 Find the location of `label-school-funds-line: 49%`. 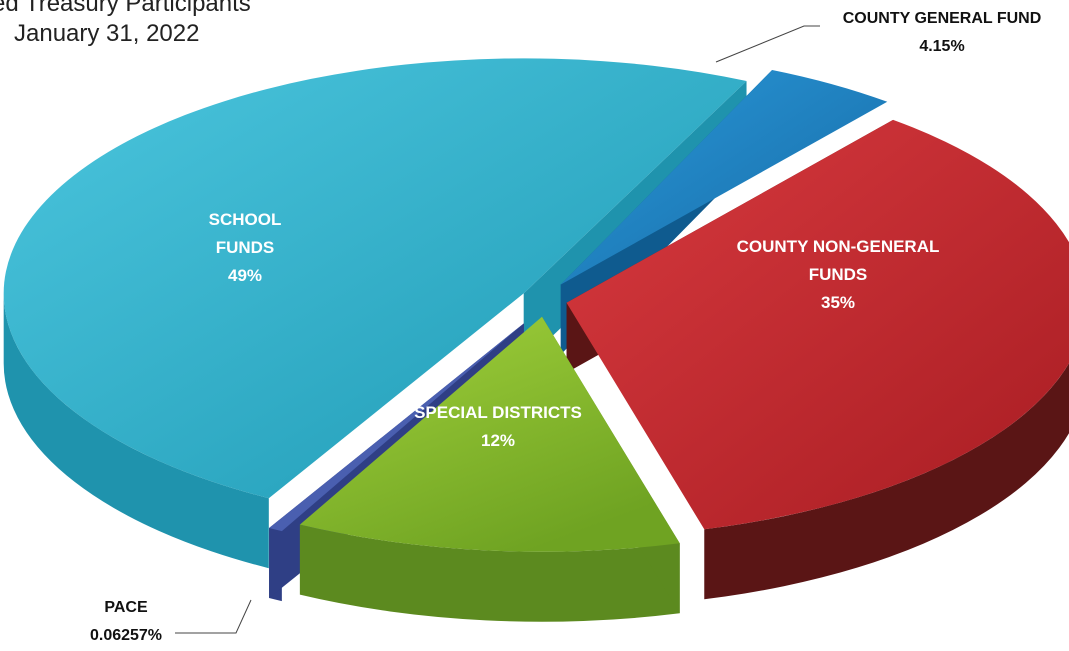

label-school-funds-line: 49% is located at coordinates (245, 275).